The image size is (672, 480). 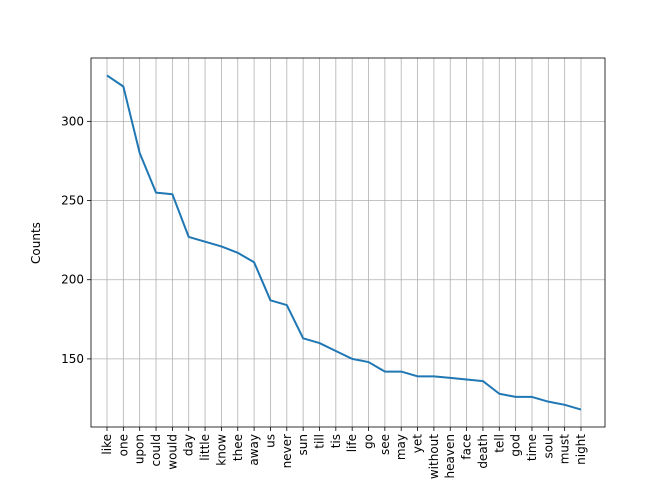 What do you see at coordinates (254, 450) in the screenshot?
I see `x-tick-label: away` at bounding box center [254, 450].